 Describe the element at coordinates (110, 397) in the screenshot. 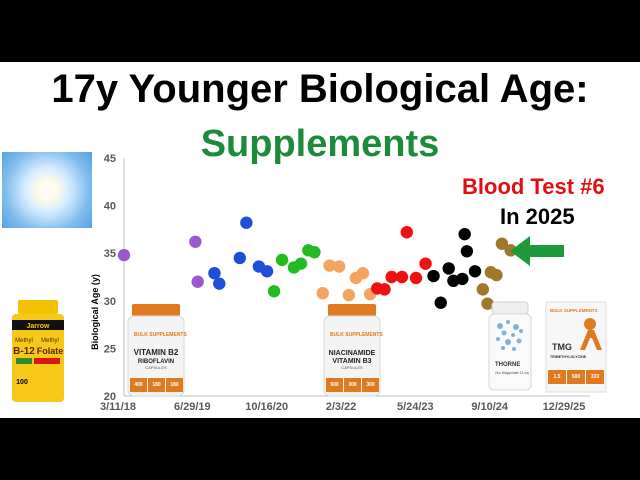

I see `y-tick-label: 20` at that location.